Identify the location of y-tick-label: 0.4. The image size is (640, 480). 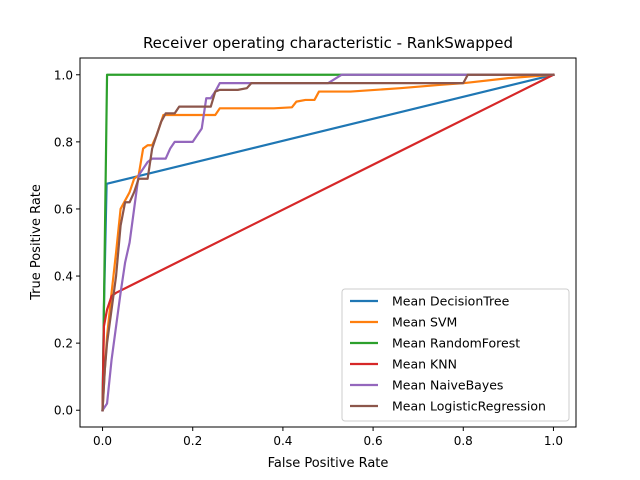
(63, 277).